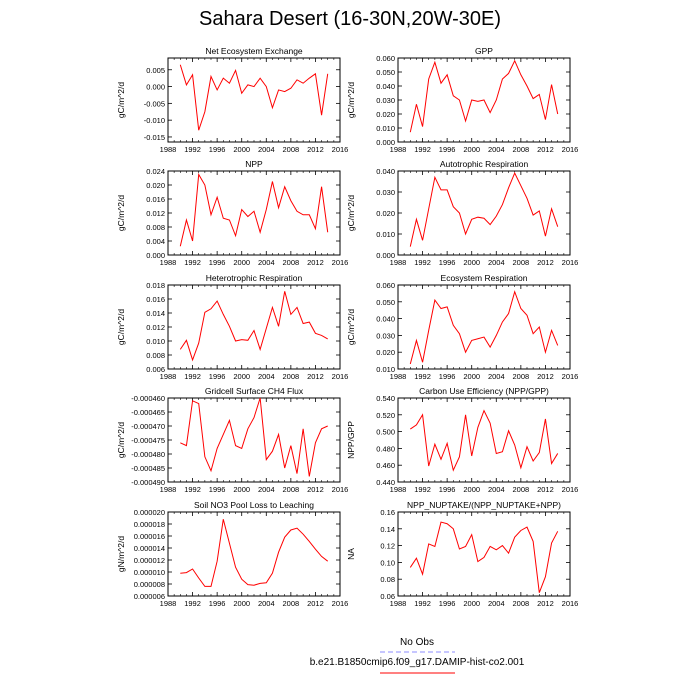  I want to click on y-tick-label: 0.016, so click(155, 299).